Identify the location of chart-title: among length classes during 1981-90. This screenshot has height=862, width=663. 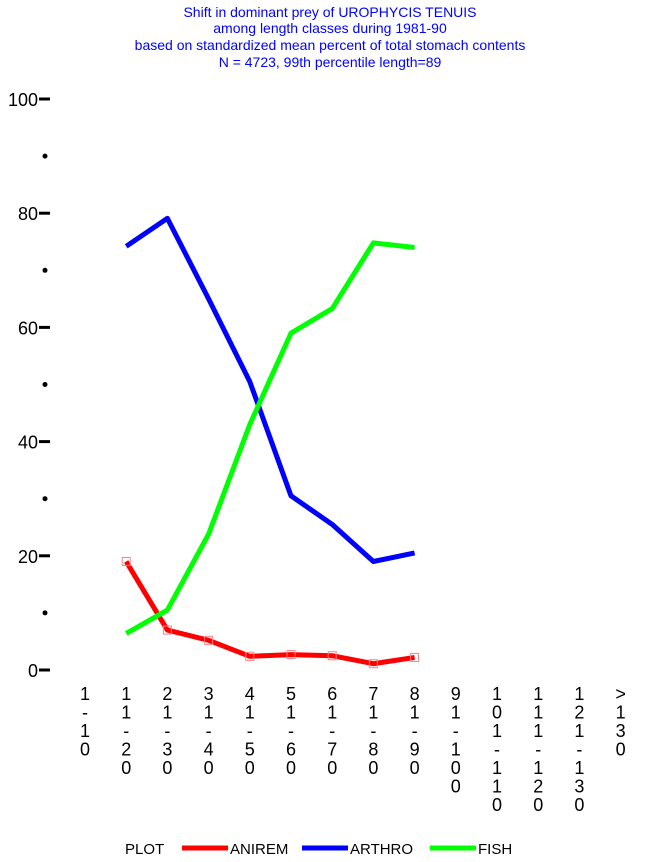
(330, 28).